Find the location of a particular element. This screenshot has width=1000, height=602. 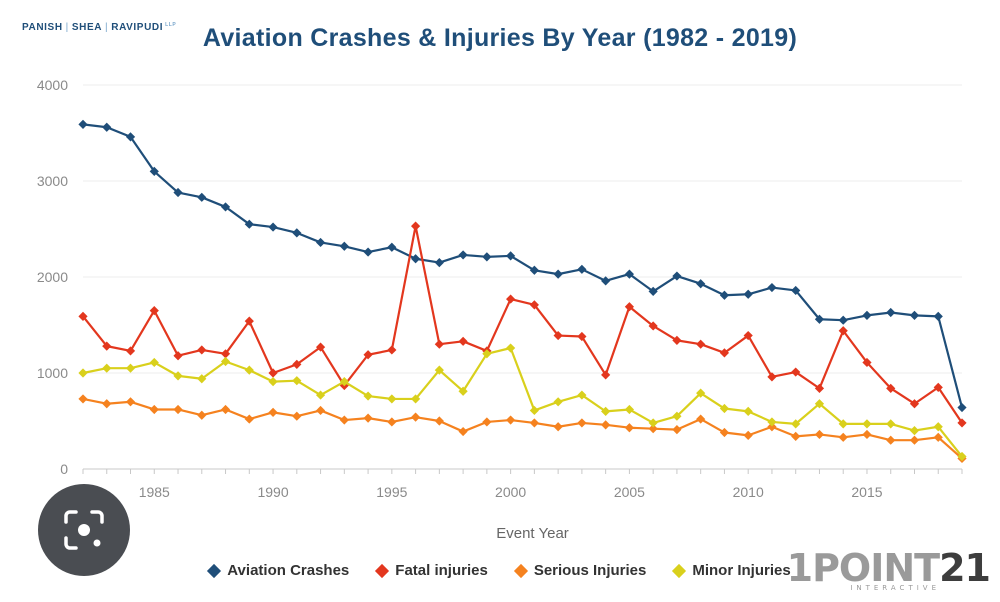

y-tick-label: 2000 is located at coordinates (52, 277).